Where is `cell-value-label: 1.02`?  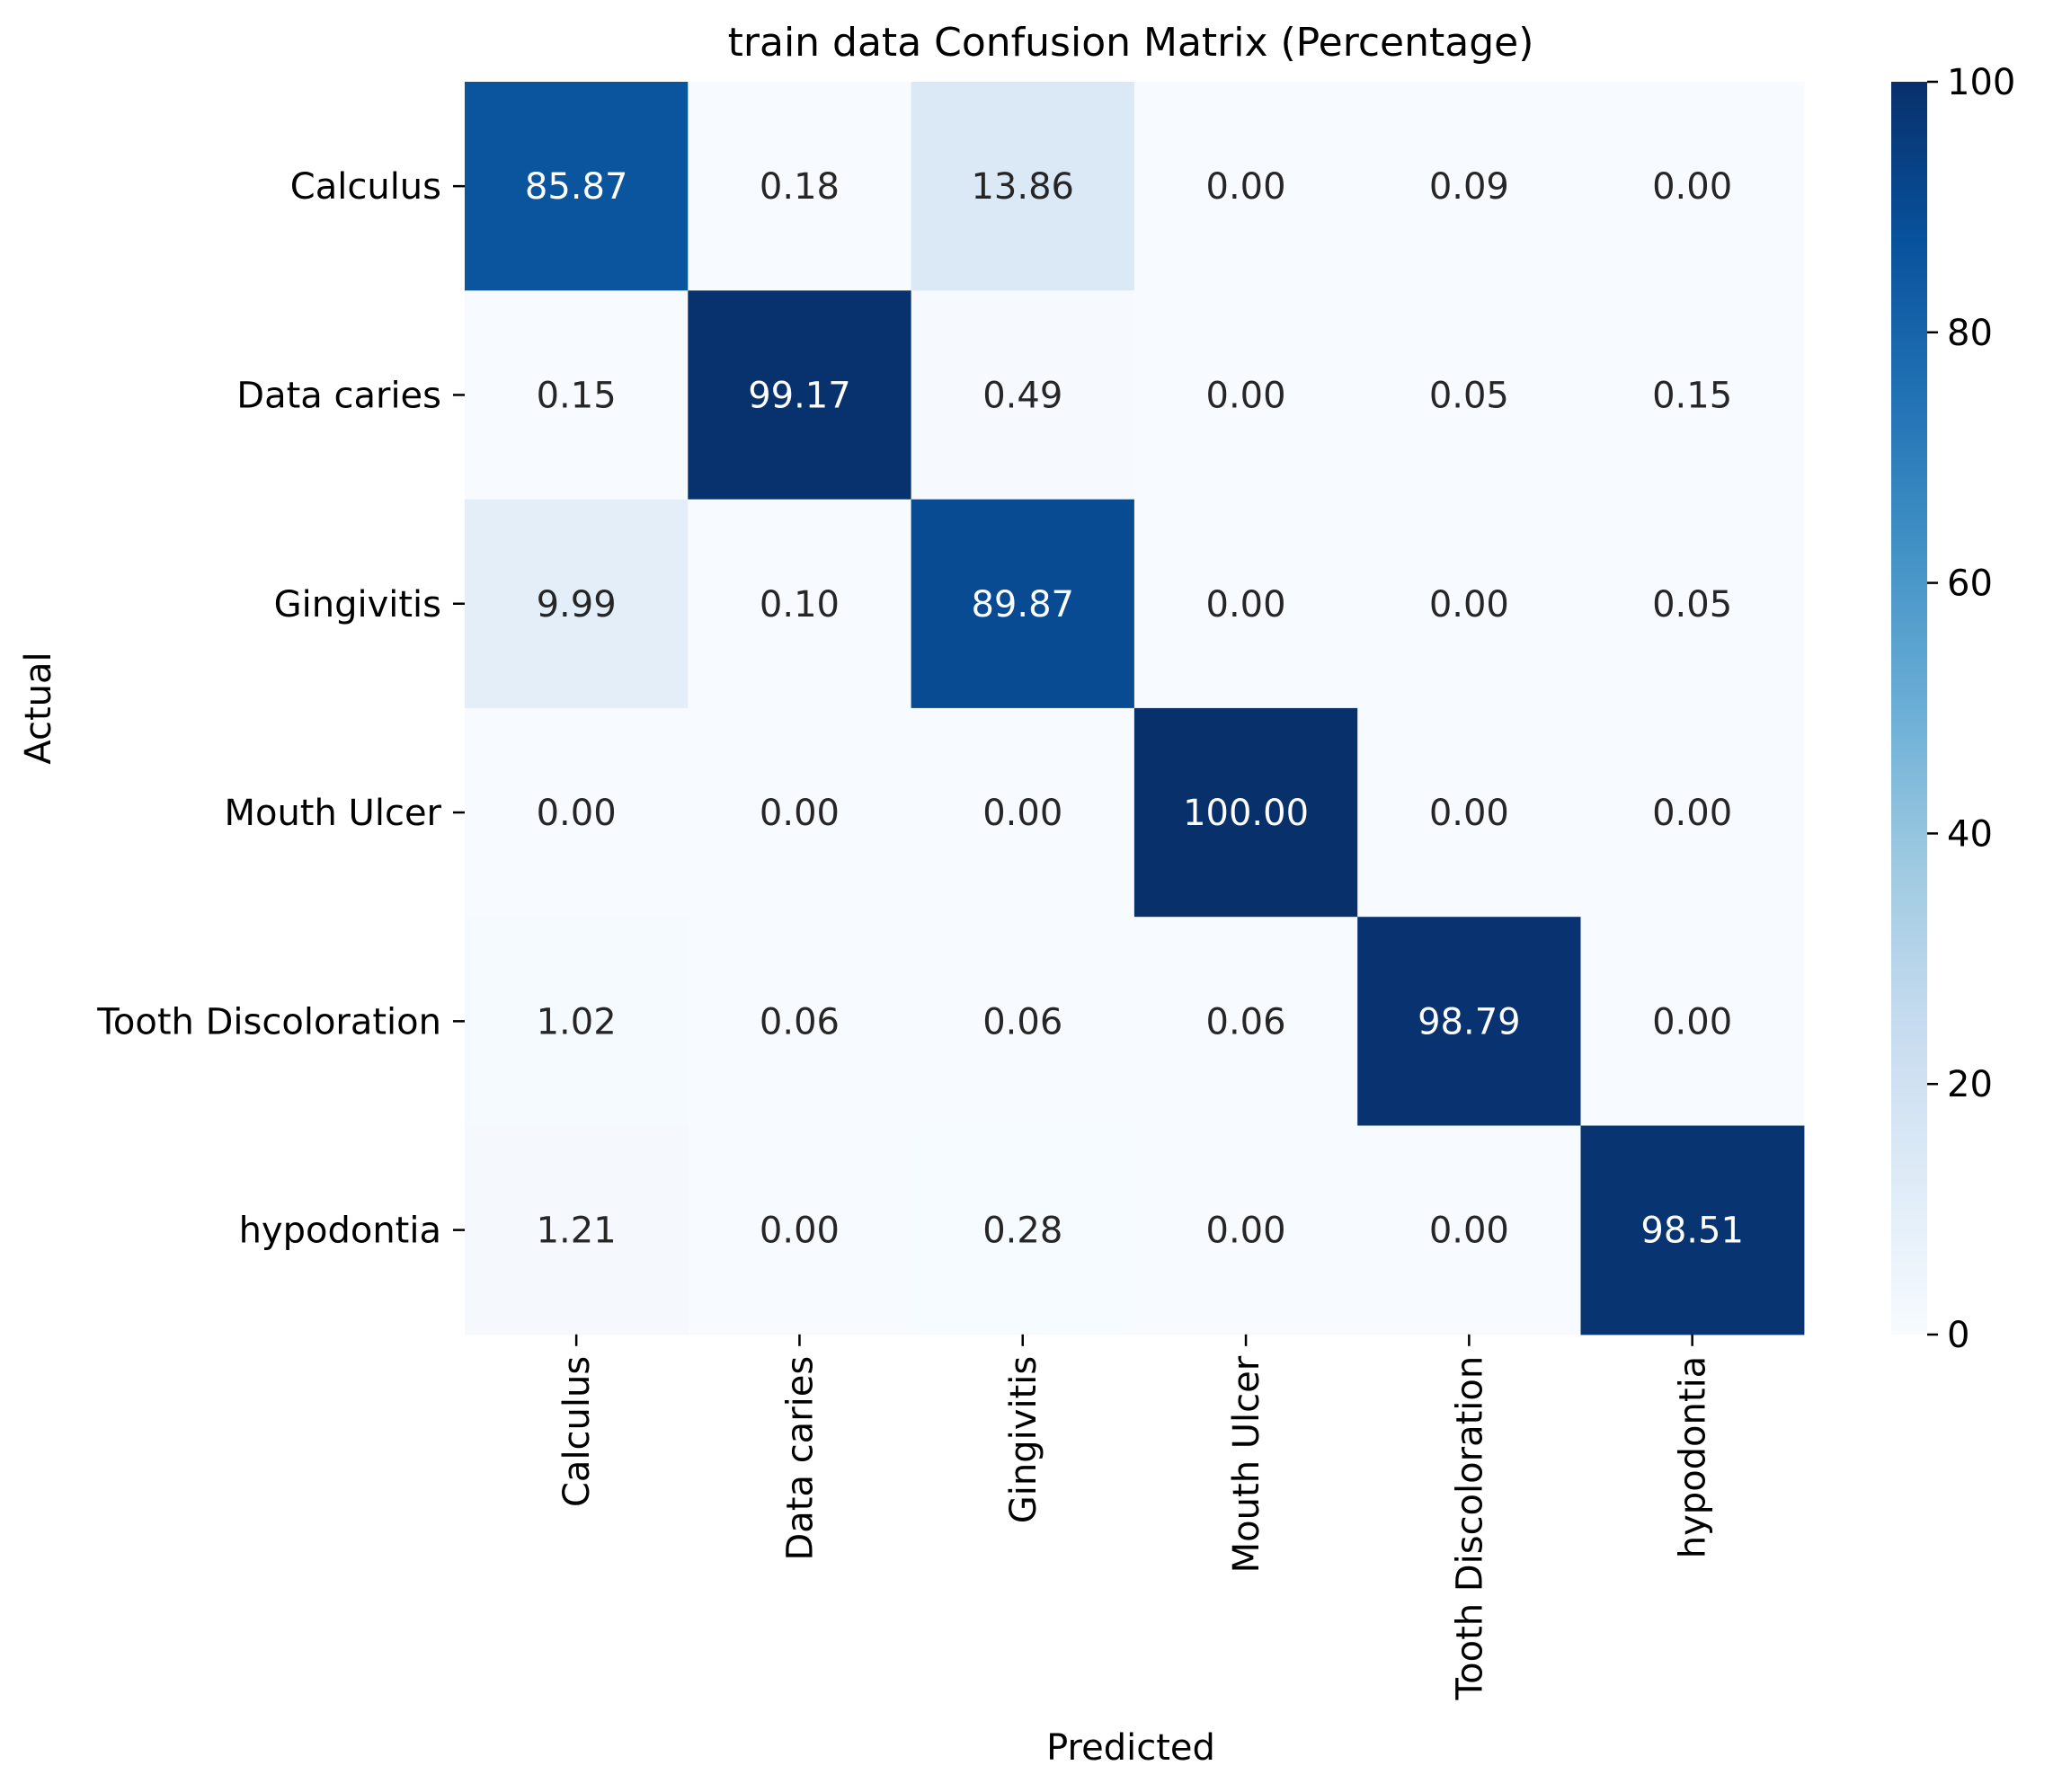
cell-value-label: 1.02 is located at coordinates (577, 1021).